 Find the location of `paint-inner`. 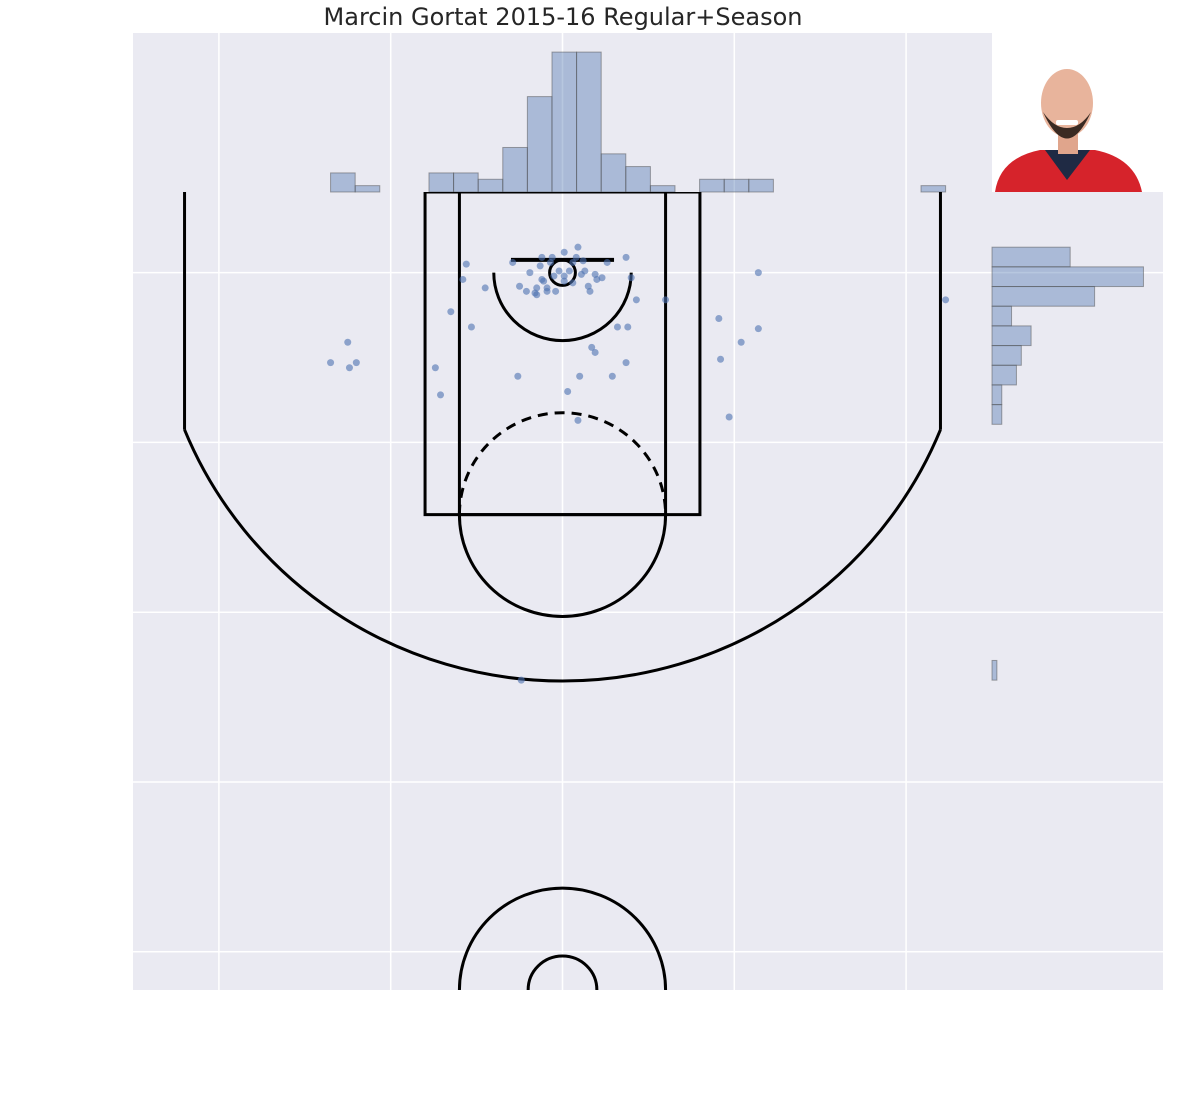

paint-inner is located at coordinates (562, 353).